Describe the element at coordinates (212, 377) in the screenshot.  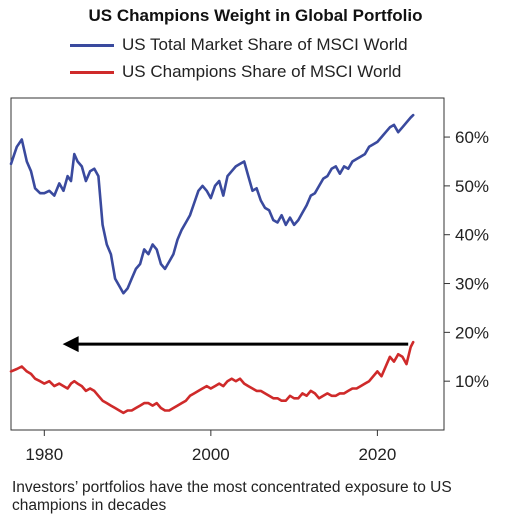
I see `series-line-us-champions` at that location.